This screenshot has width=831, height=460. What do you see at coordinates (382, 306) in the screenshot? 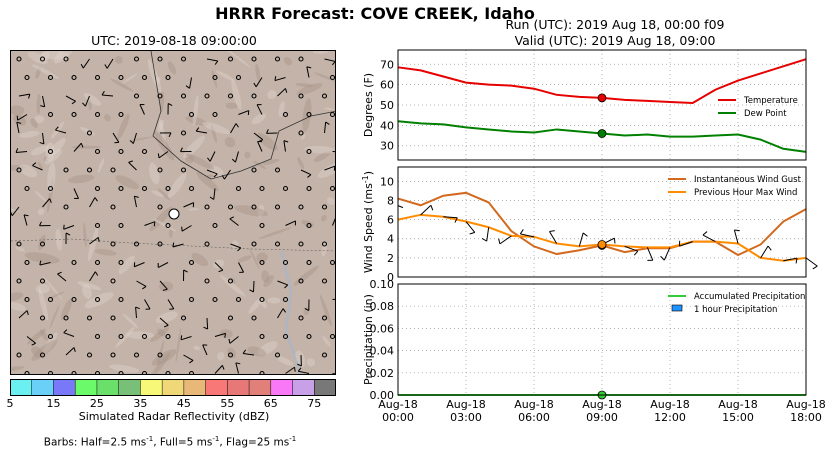
I see `y-tick-label: 0.08` at bounding box center [382, 306].